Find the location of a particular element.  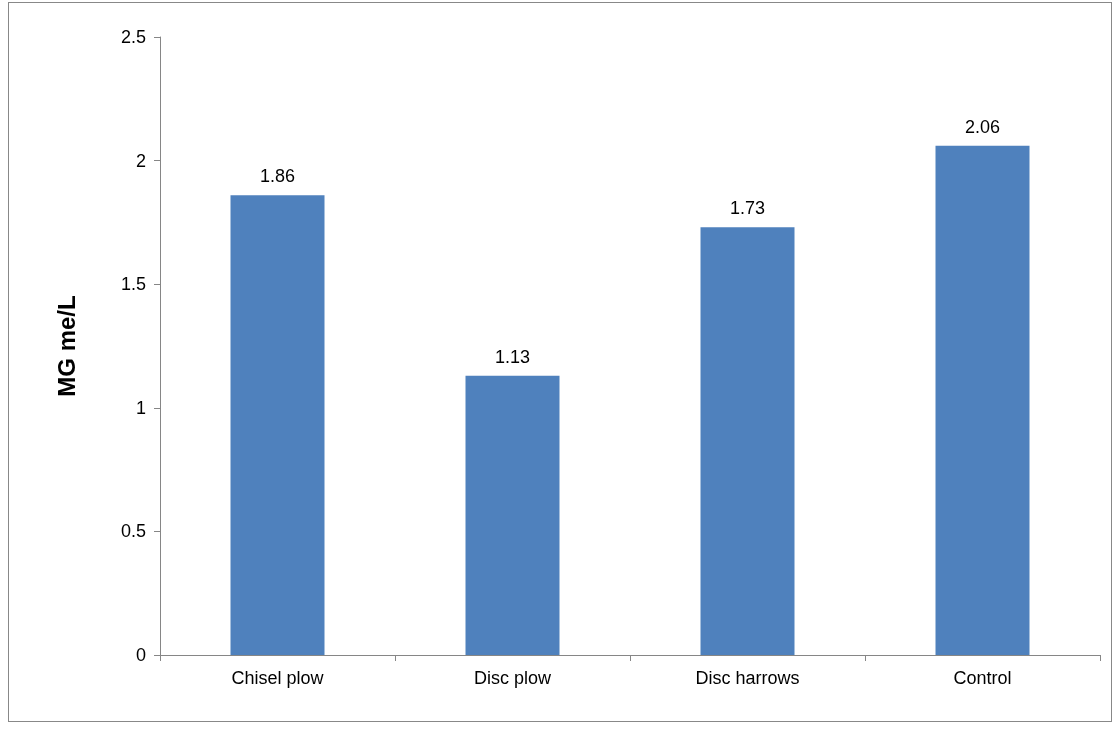

y-axis-title: MG me/L is located at coordinates (66, 346).